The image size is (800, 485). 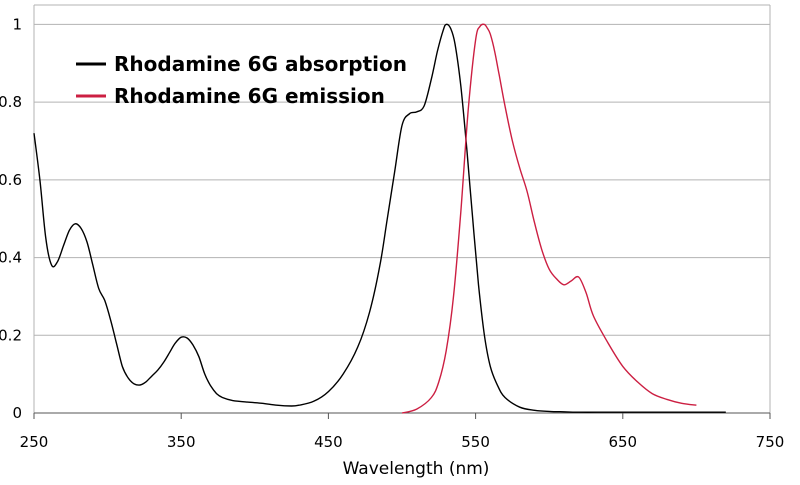 What do you see at coordinates (11, 102) in the screenshot?
I see `y-tick-label: 0.8` at bounding box center [11, 102].